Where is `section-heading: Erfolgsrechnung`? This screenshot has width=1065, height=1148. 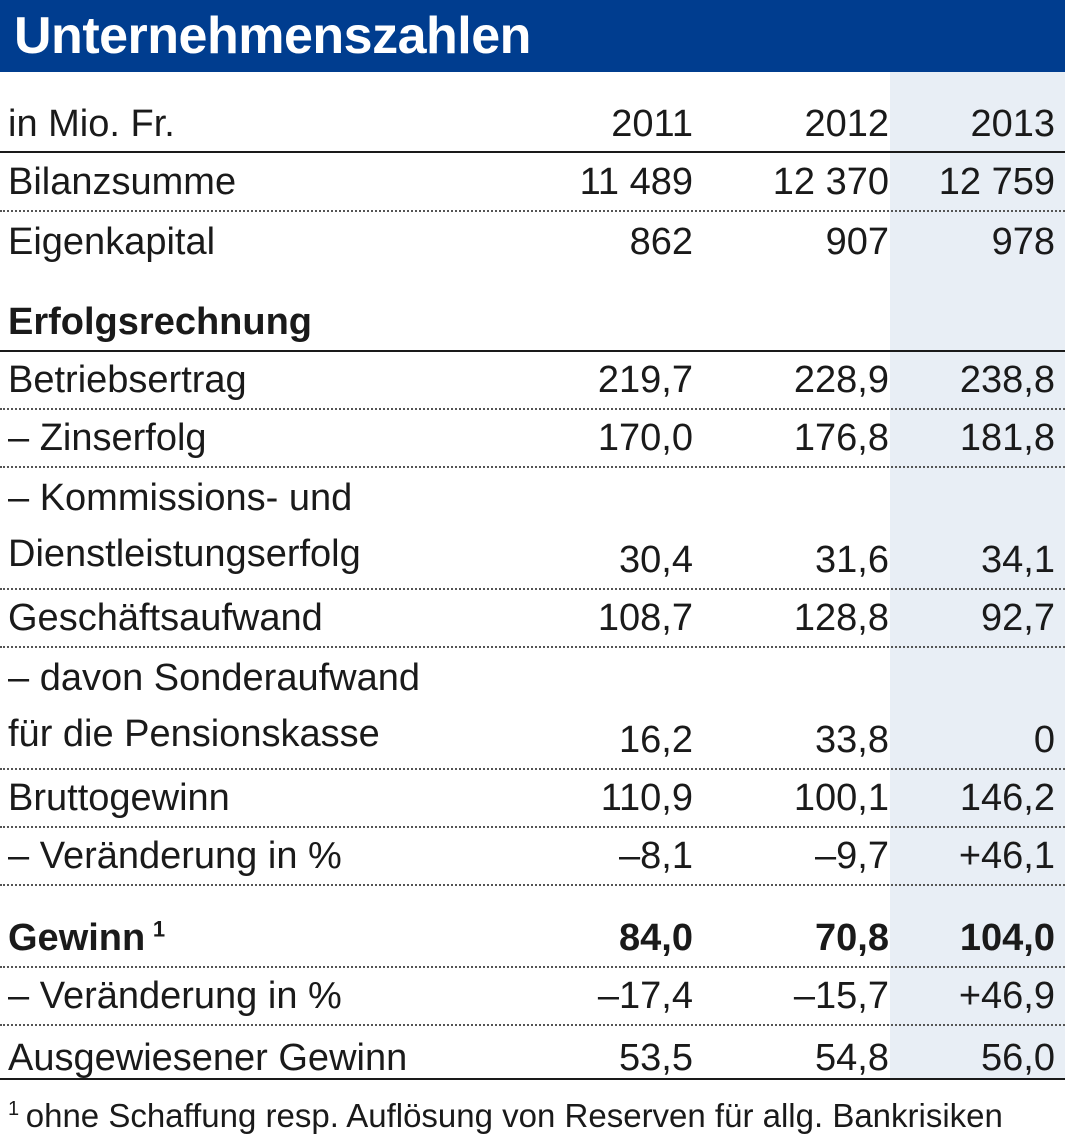 section-heading: Erfolgsrechnung is located at coordinates (160, 322).